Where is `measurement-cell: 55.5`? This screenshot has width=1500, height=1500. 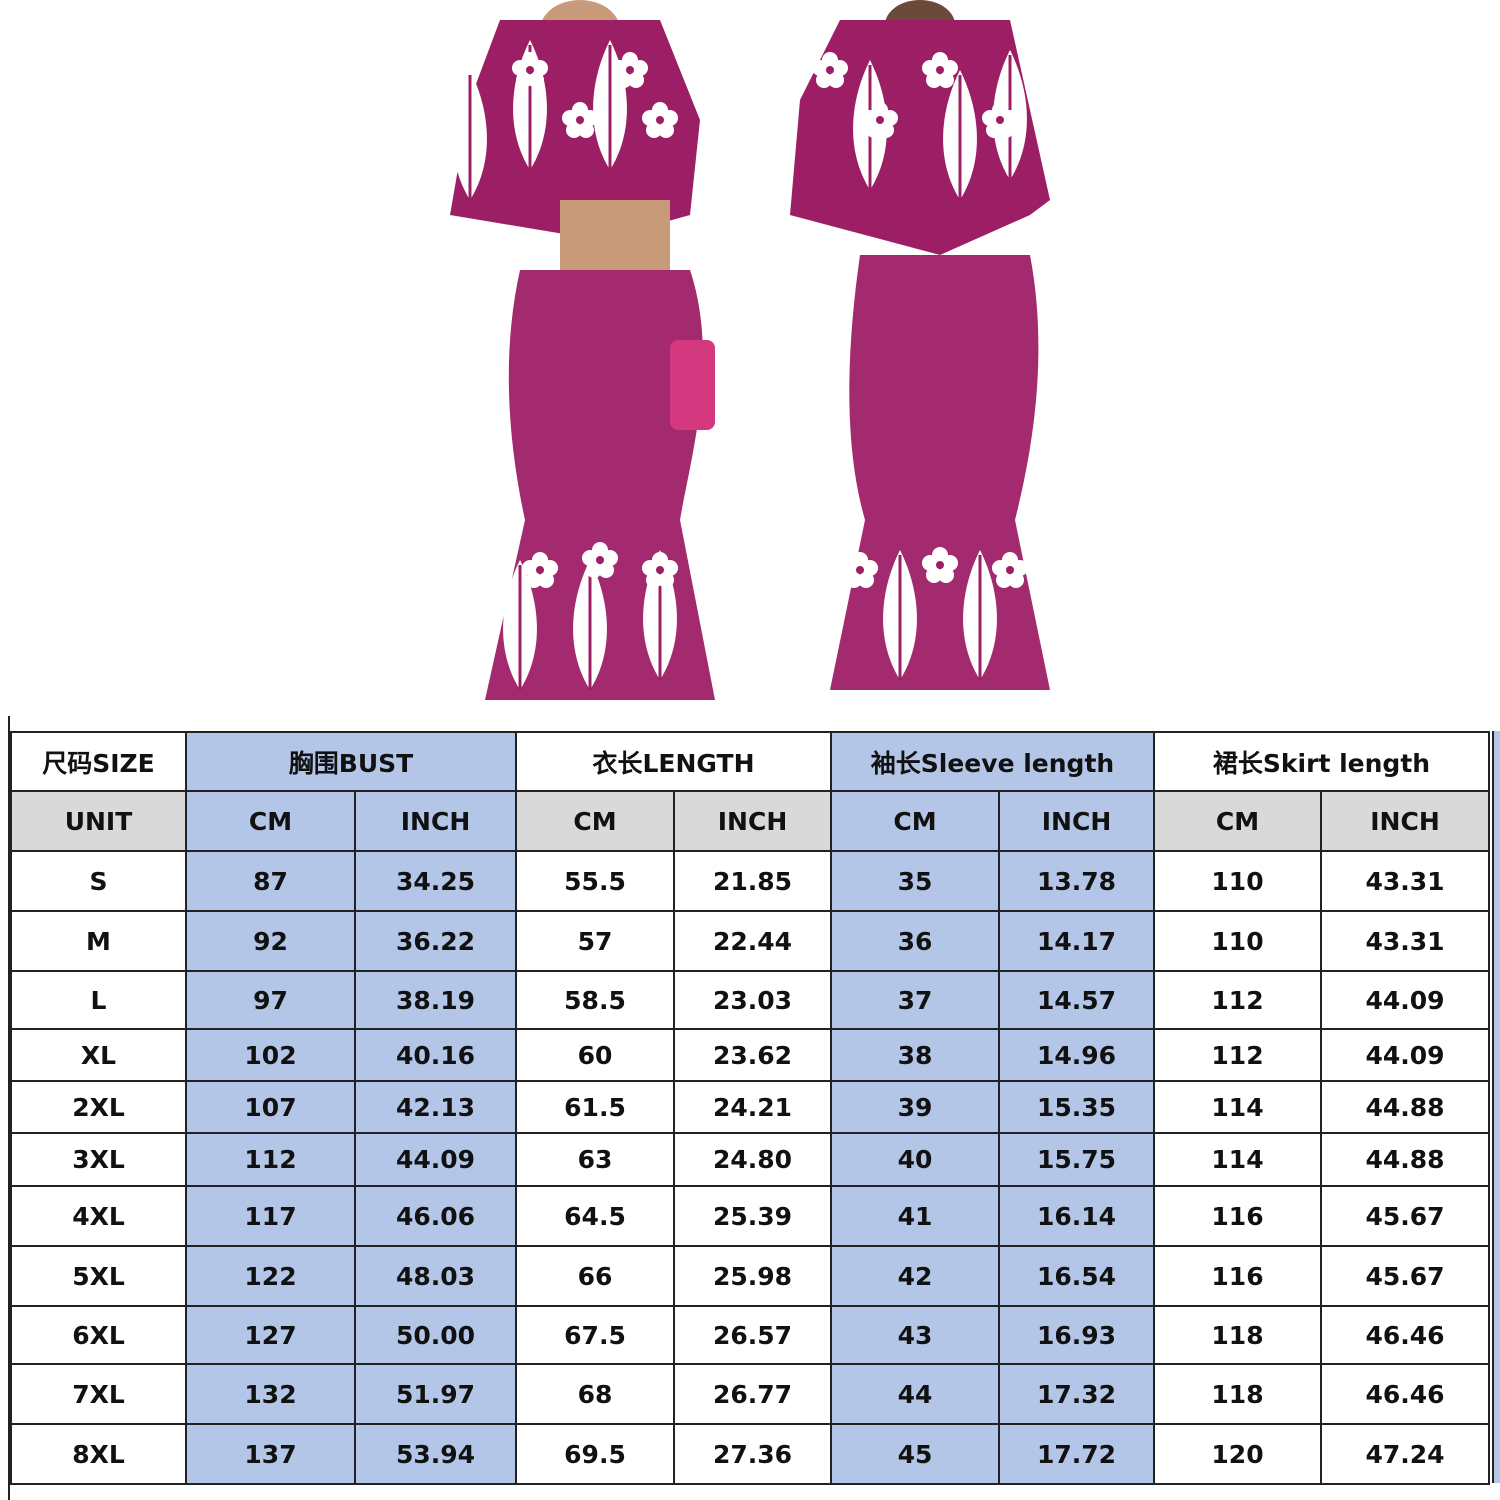 measurement-cell: 55.5 is located at coordinates (595, 881).